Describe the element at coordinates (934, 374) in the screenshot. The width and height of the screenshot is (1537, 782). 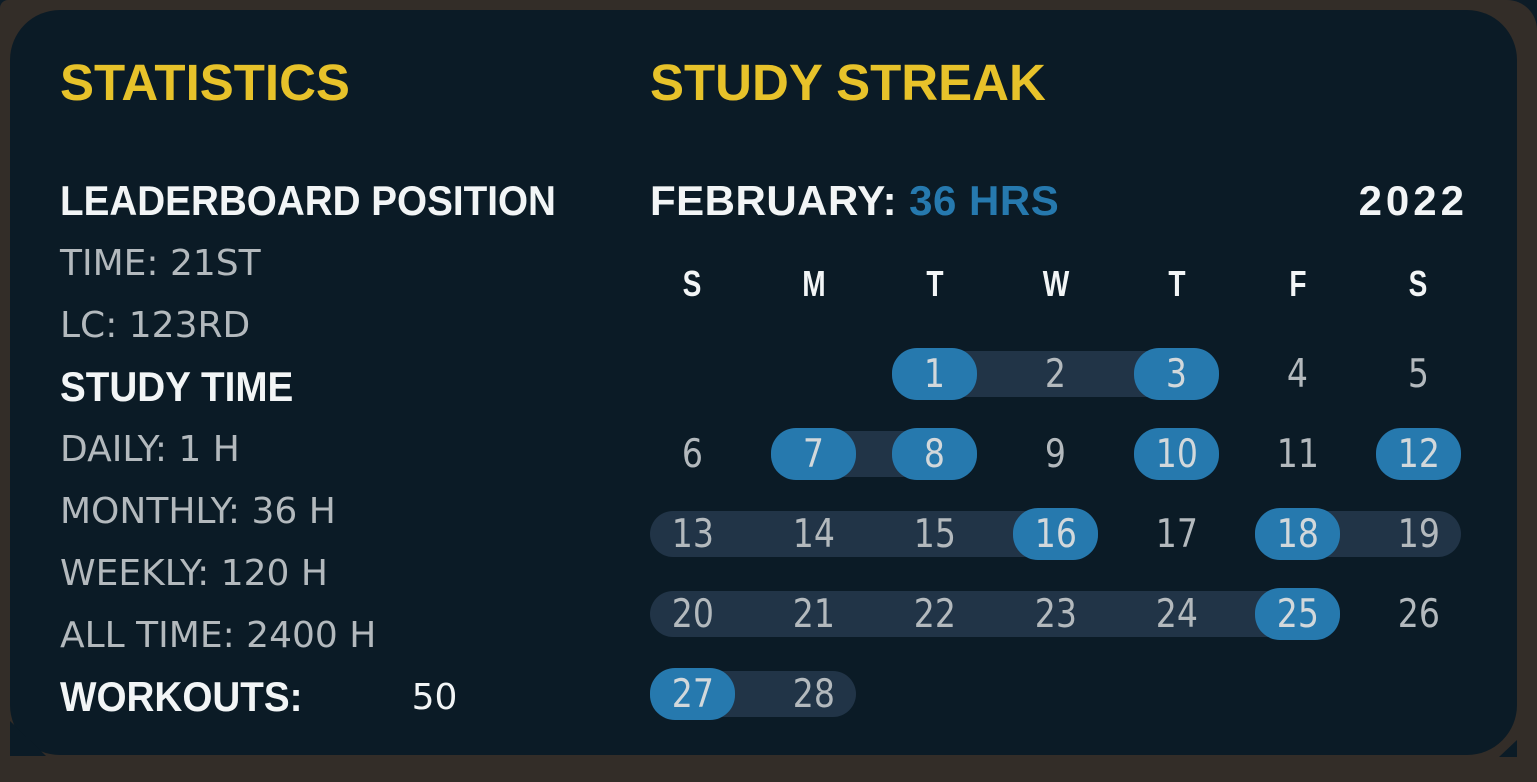
I see `calendar-day-1: 1` at that location.